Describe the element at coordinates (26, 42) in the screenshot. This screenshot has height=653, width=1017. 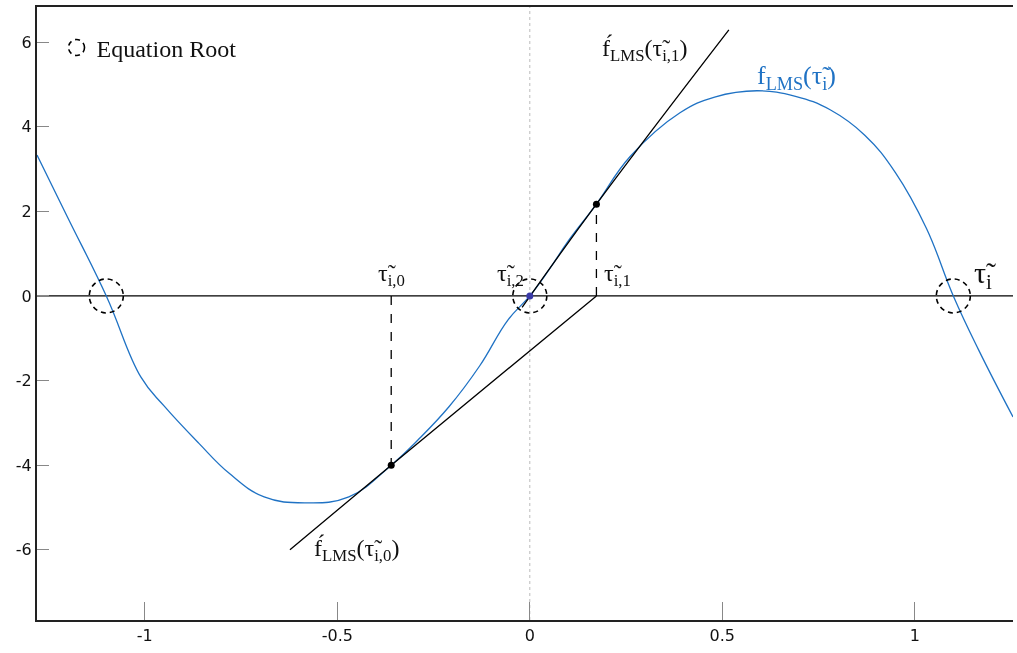
I see `y-tick-label: 6` at that location.